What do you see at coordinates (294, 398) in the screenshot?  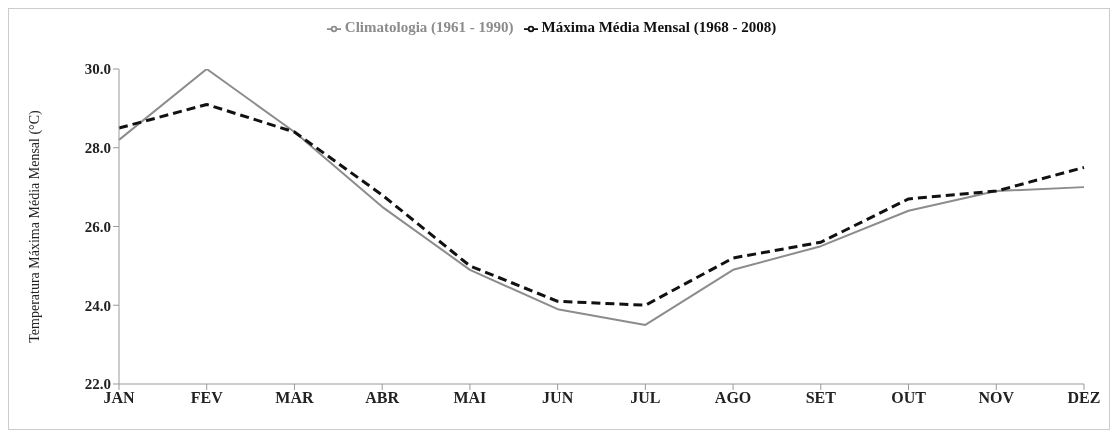 I see `x-tick-label: MAR` at bounding box center [294, 398].